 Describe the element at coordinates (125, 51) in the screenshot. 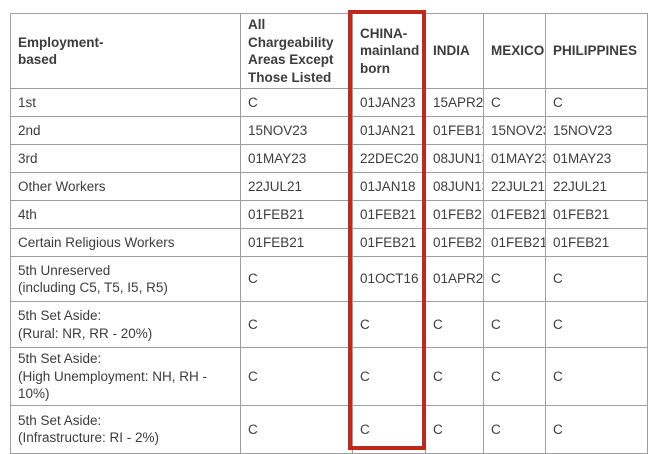

I see `col-header-employment-based: Employment- based` at that location.